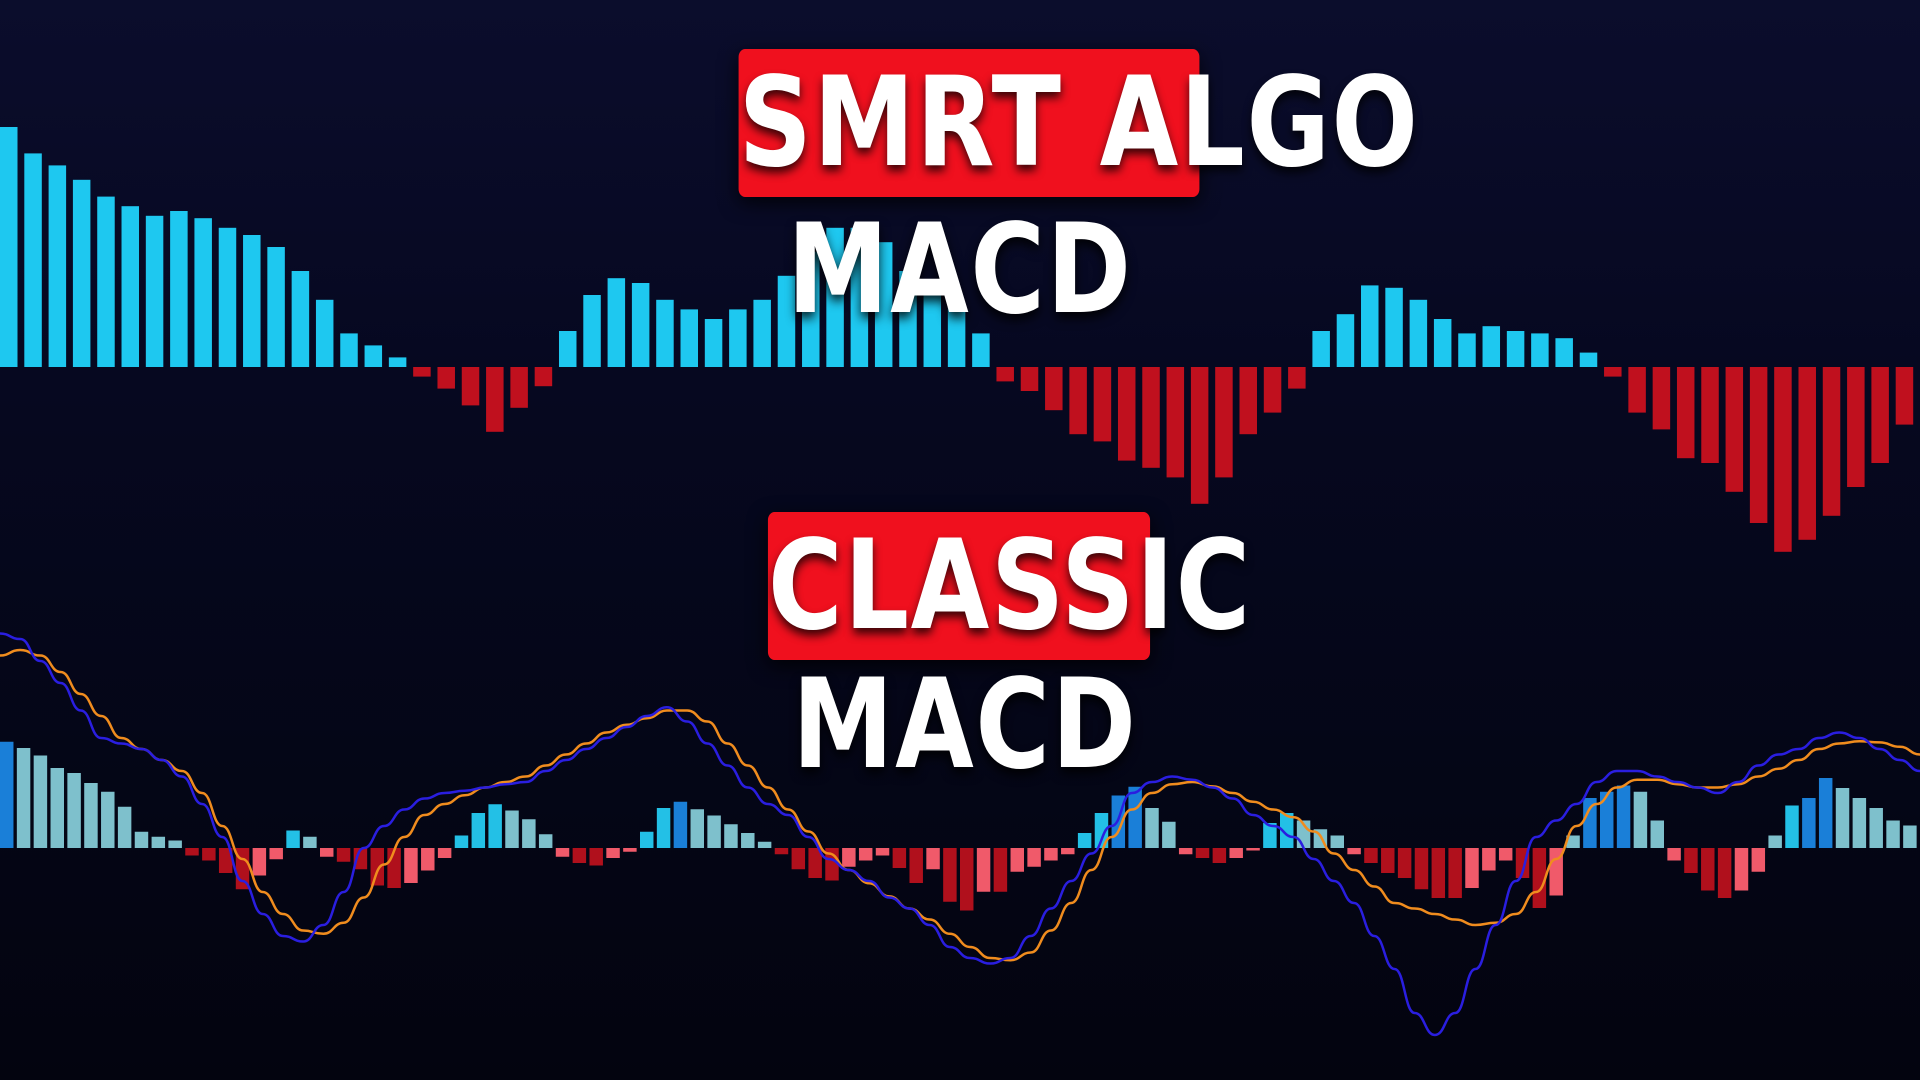 Image resolution: width=1920 pixels, height=1080 pixels. I want to click on classic-title-badge: CLASSIC, so click(1008, 586).